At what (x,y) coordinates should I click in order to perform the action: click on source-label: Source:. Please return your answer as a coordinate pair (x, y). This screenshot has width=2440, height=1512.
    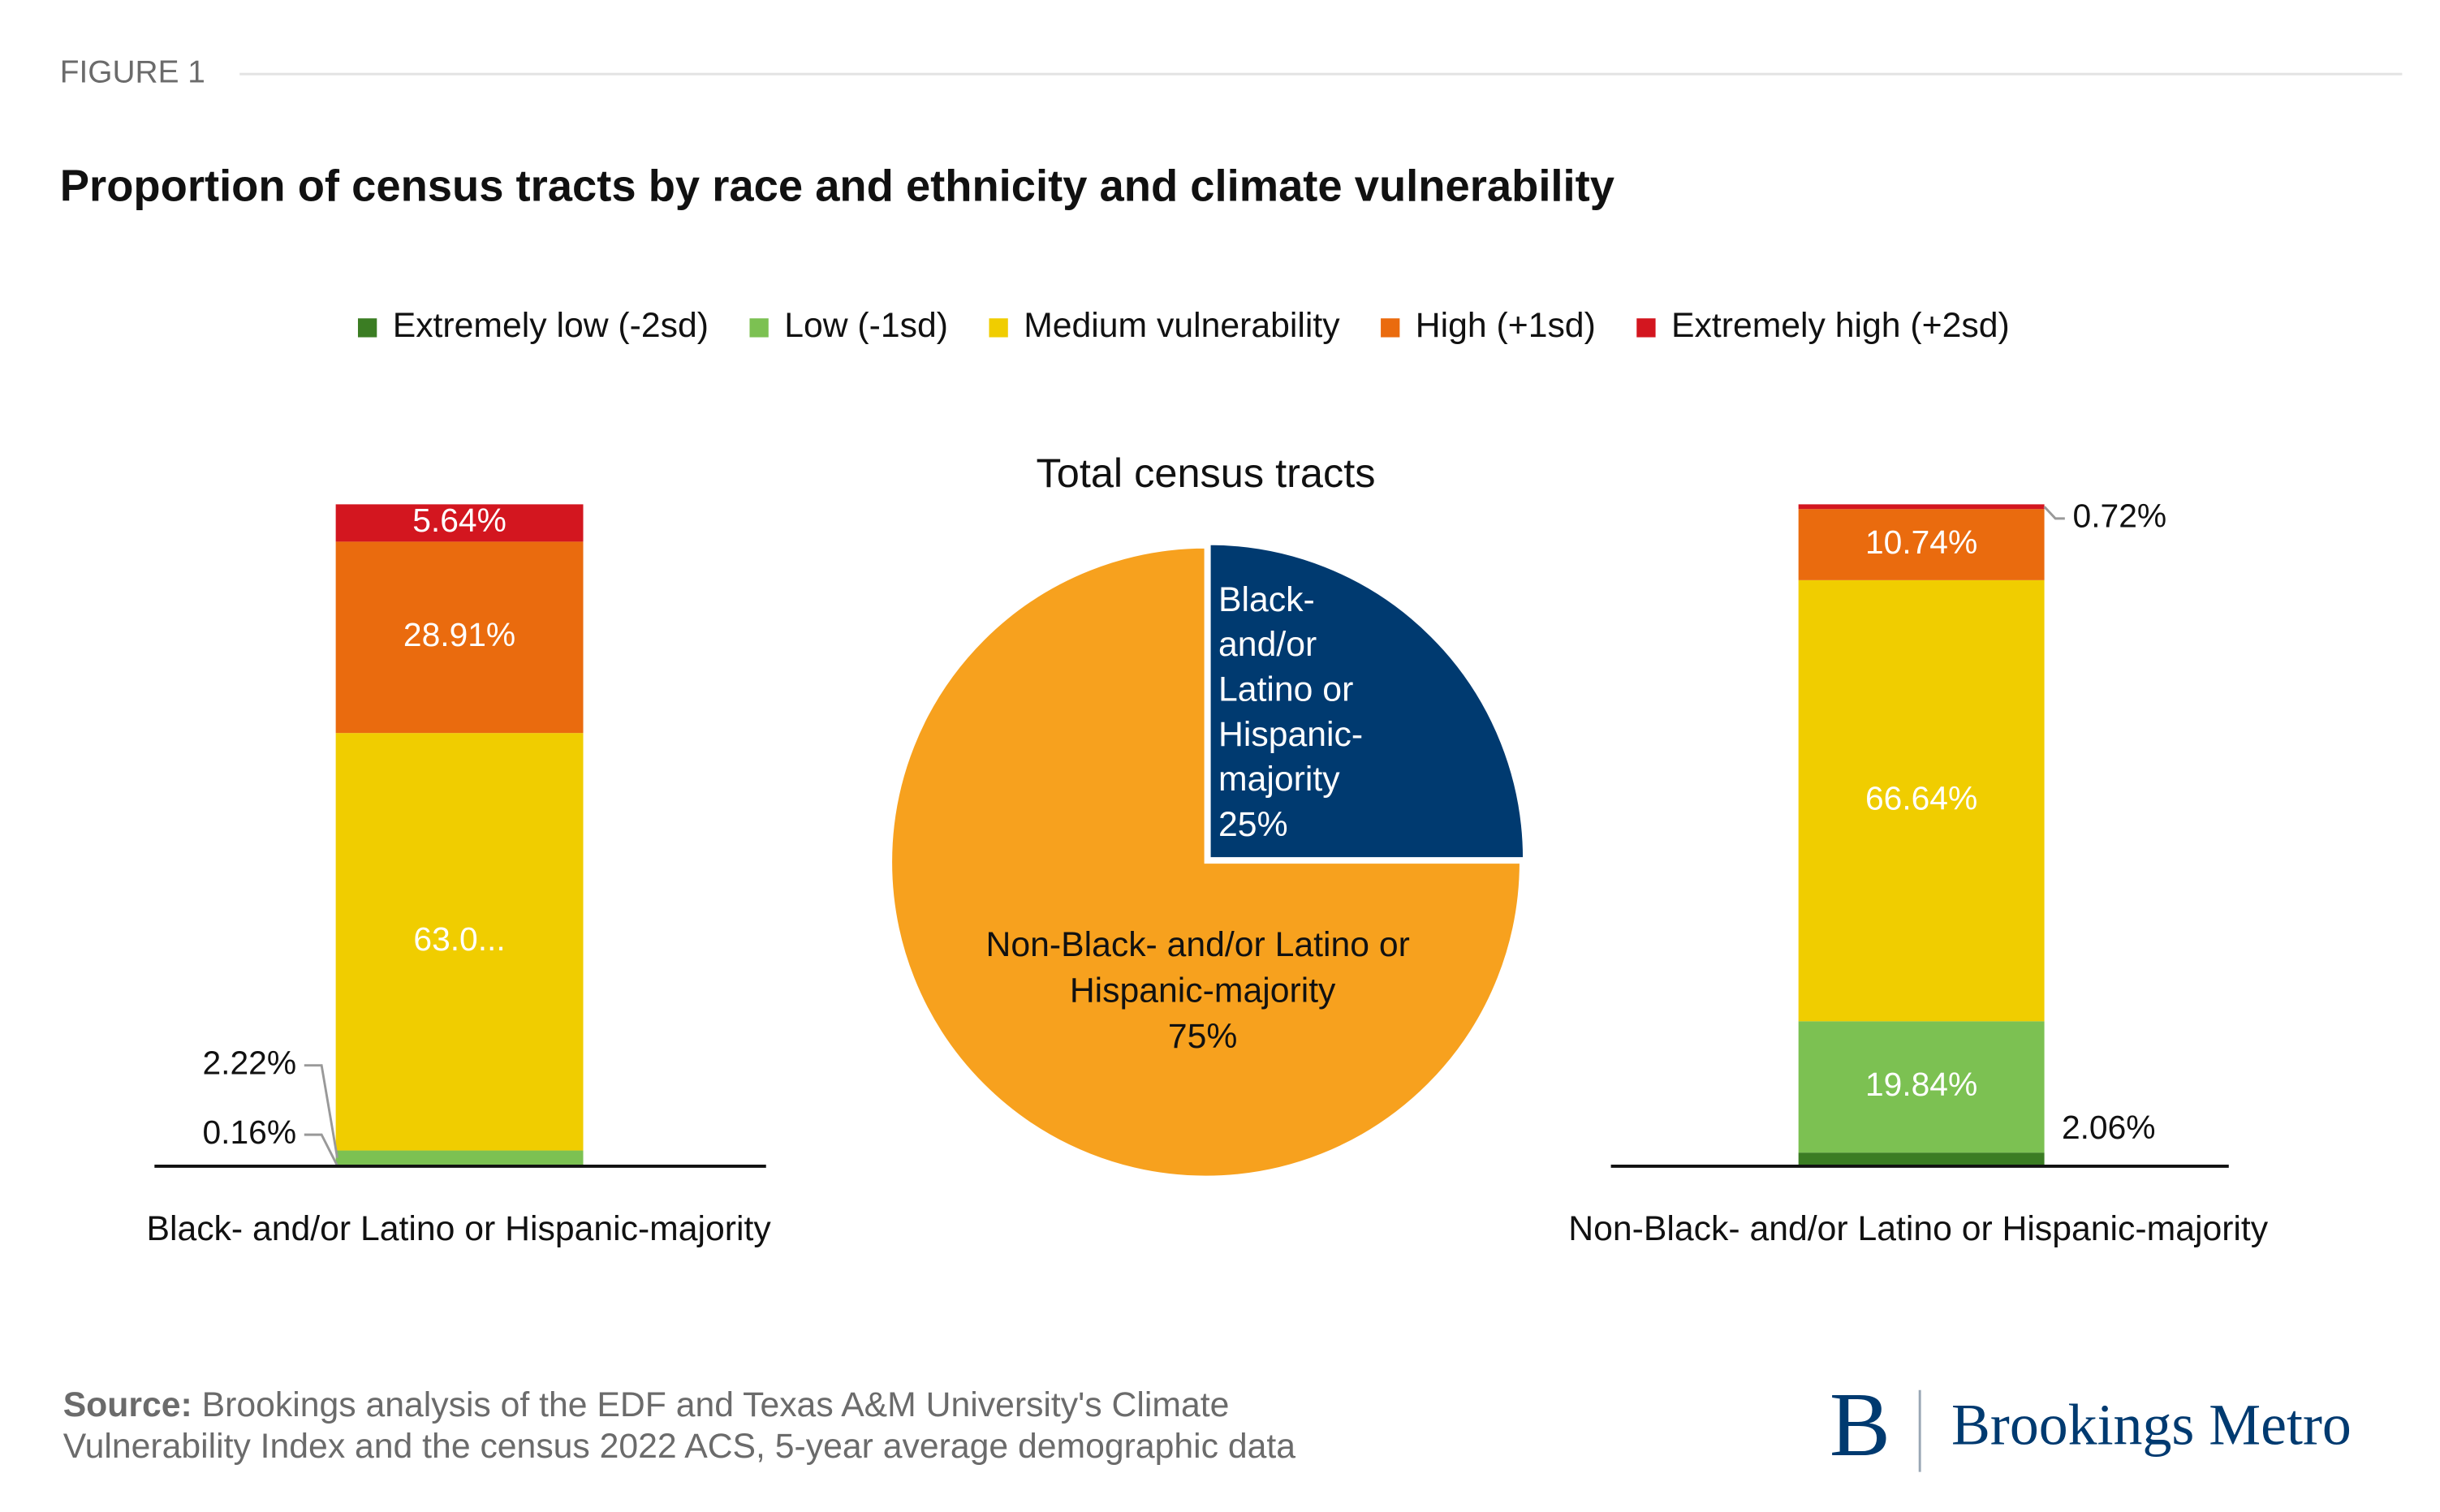
    Looking at the image, I should click on (128, 1405).